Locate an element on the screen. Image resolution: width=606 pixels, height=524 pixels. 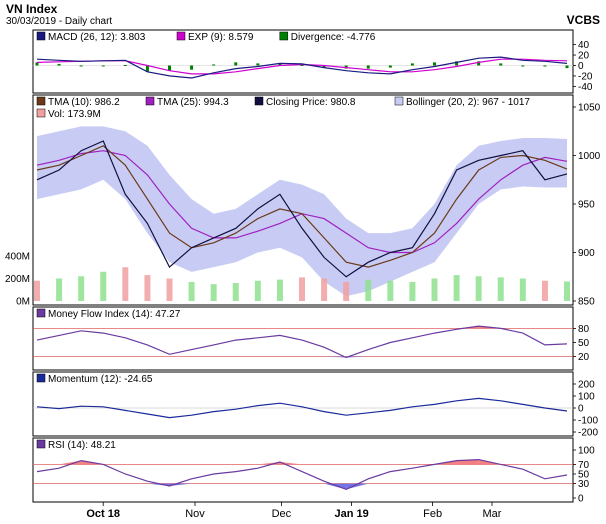
panel-mfi: 80 50 20 Money Flow Index (14): 47.27 is located at coordinates (311, 338).